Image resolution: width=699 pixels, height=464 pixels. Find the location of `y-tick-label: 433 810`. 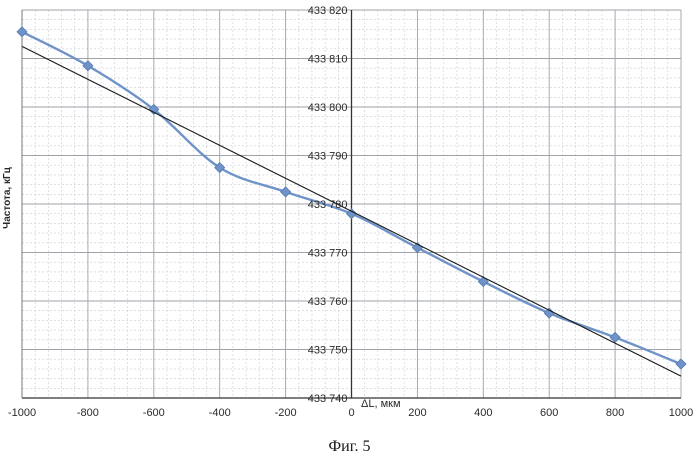

y-tick-label: 433 810 is located at coordinates (328, 60).